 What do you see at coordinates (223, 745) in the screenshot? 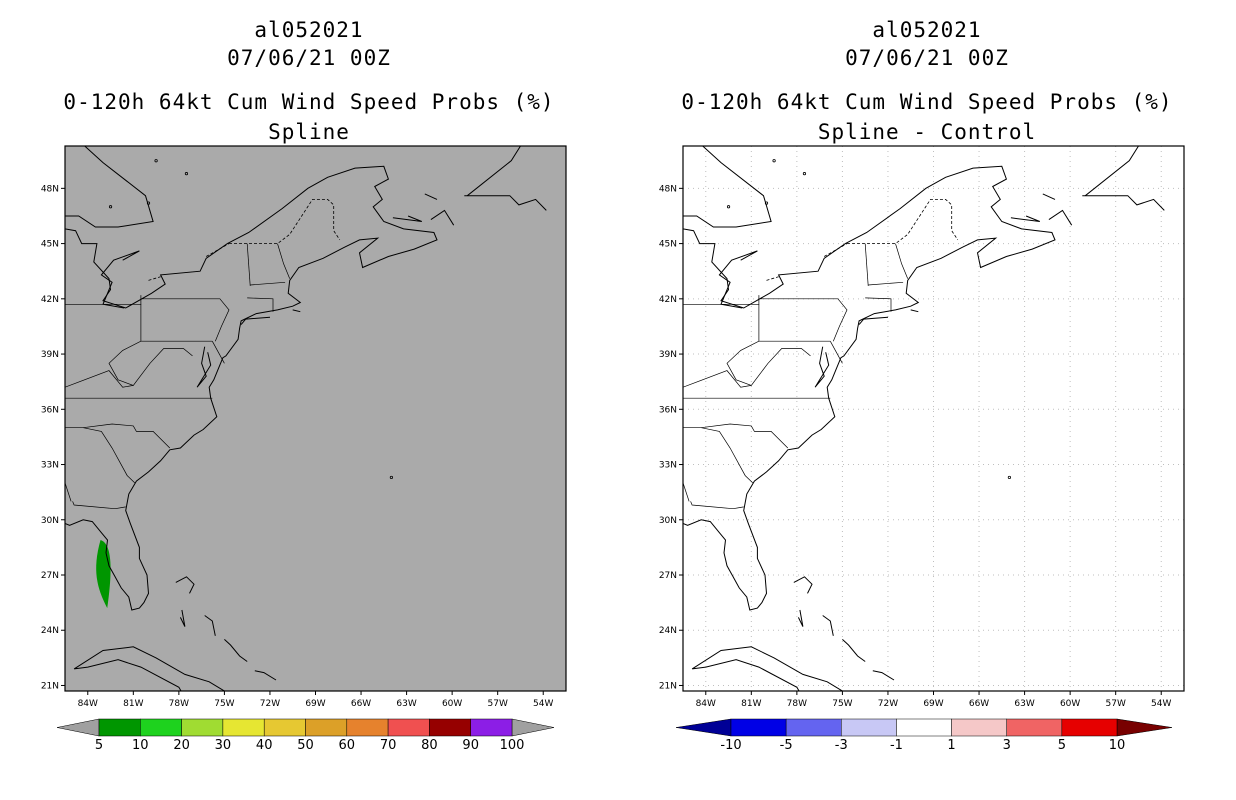
I see `colorbar-label: 30` at bounding box center [223, 745].